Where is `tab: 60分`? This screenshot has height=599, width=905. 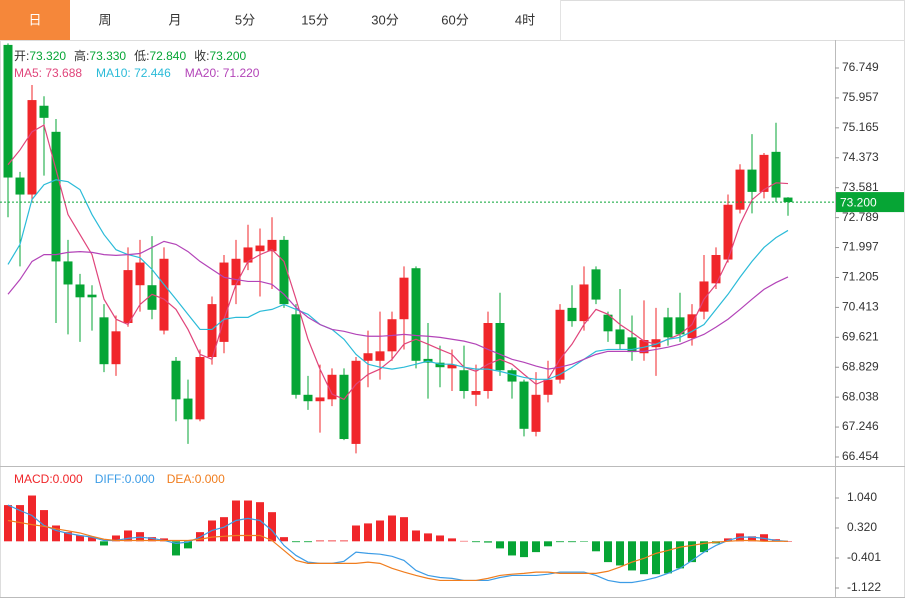
tab: 60分 is located at coordinates (455, 20).